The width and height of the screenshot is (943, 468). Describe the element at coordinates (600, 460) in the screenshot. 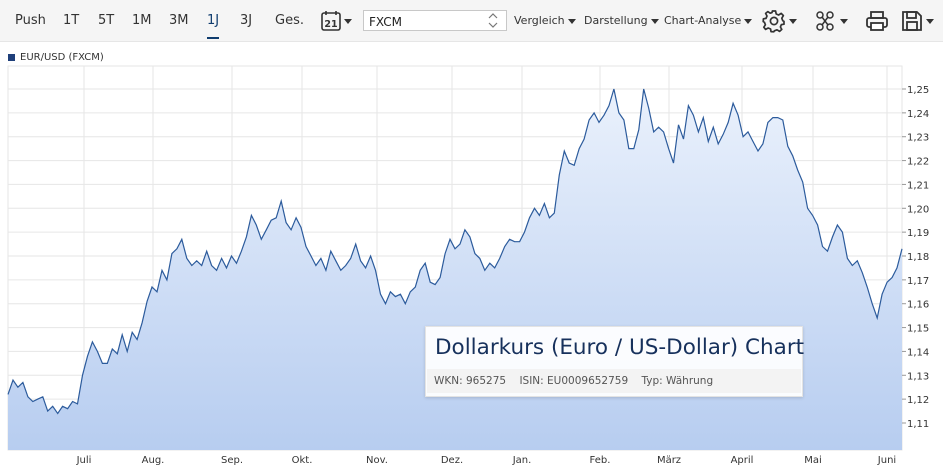

I see `x-tick-label: Feb.` at that location.